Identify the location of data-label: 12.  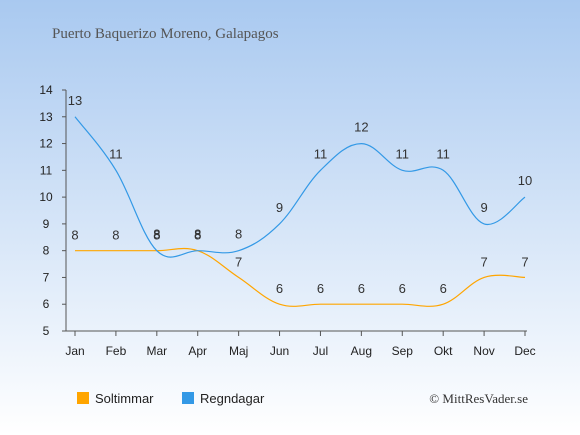
(361, 127).